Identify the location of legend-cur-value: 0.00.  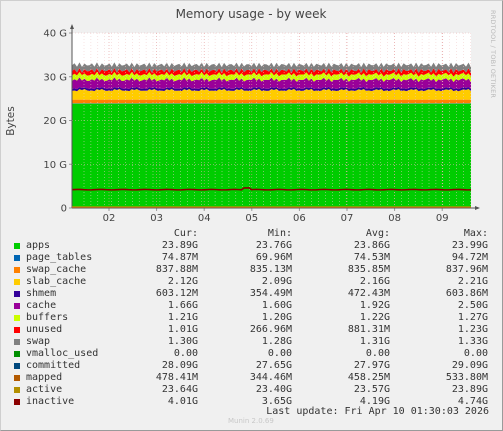
(185, 353).